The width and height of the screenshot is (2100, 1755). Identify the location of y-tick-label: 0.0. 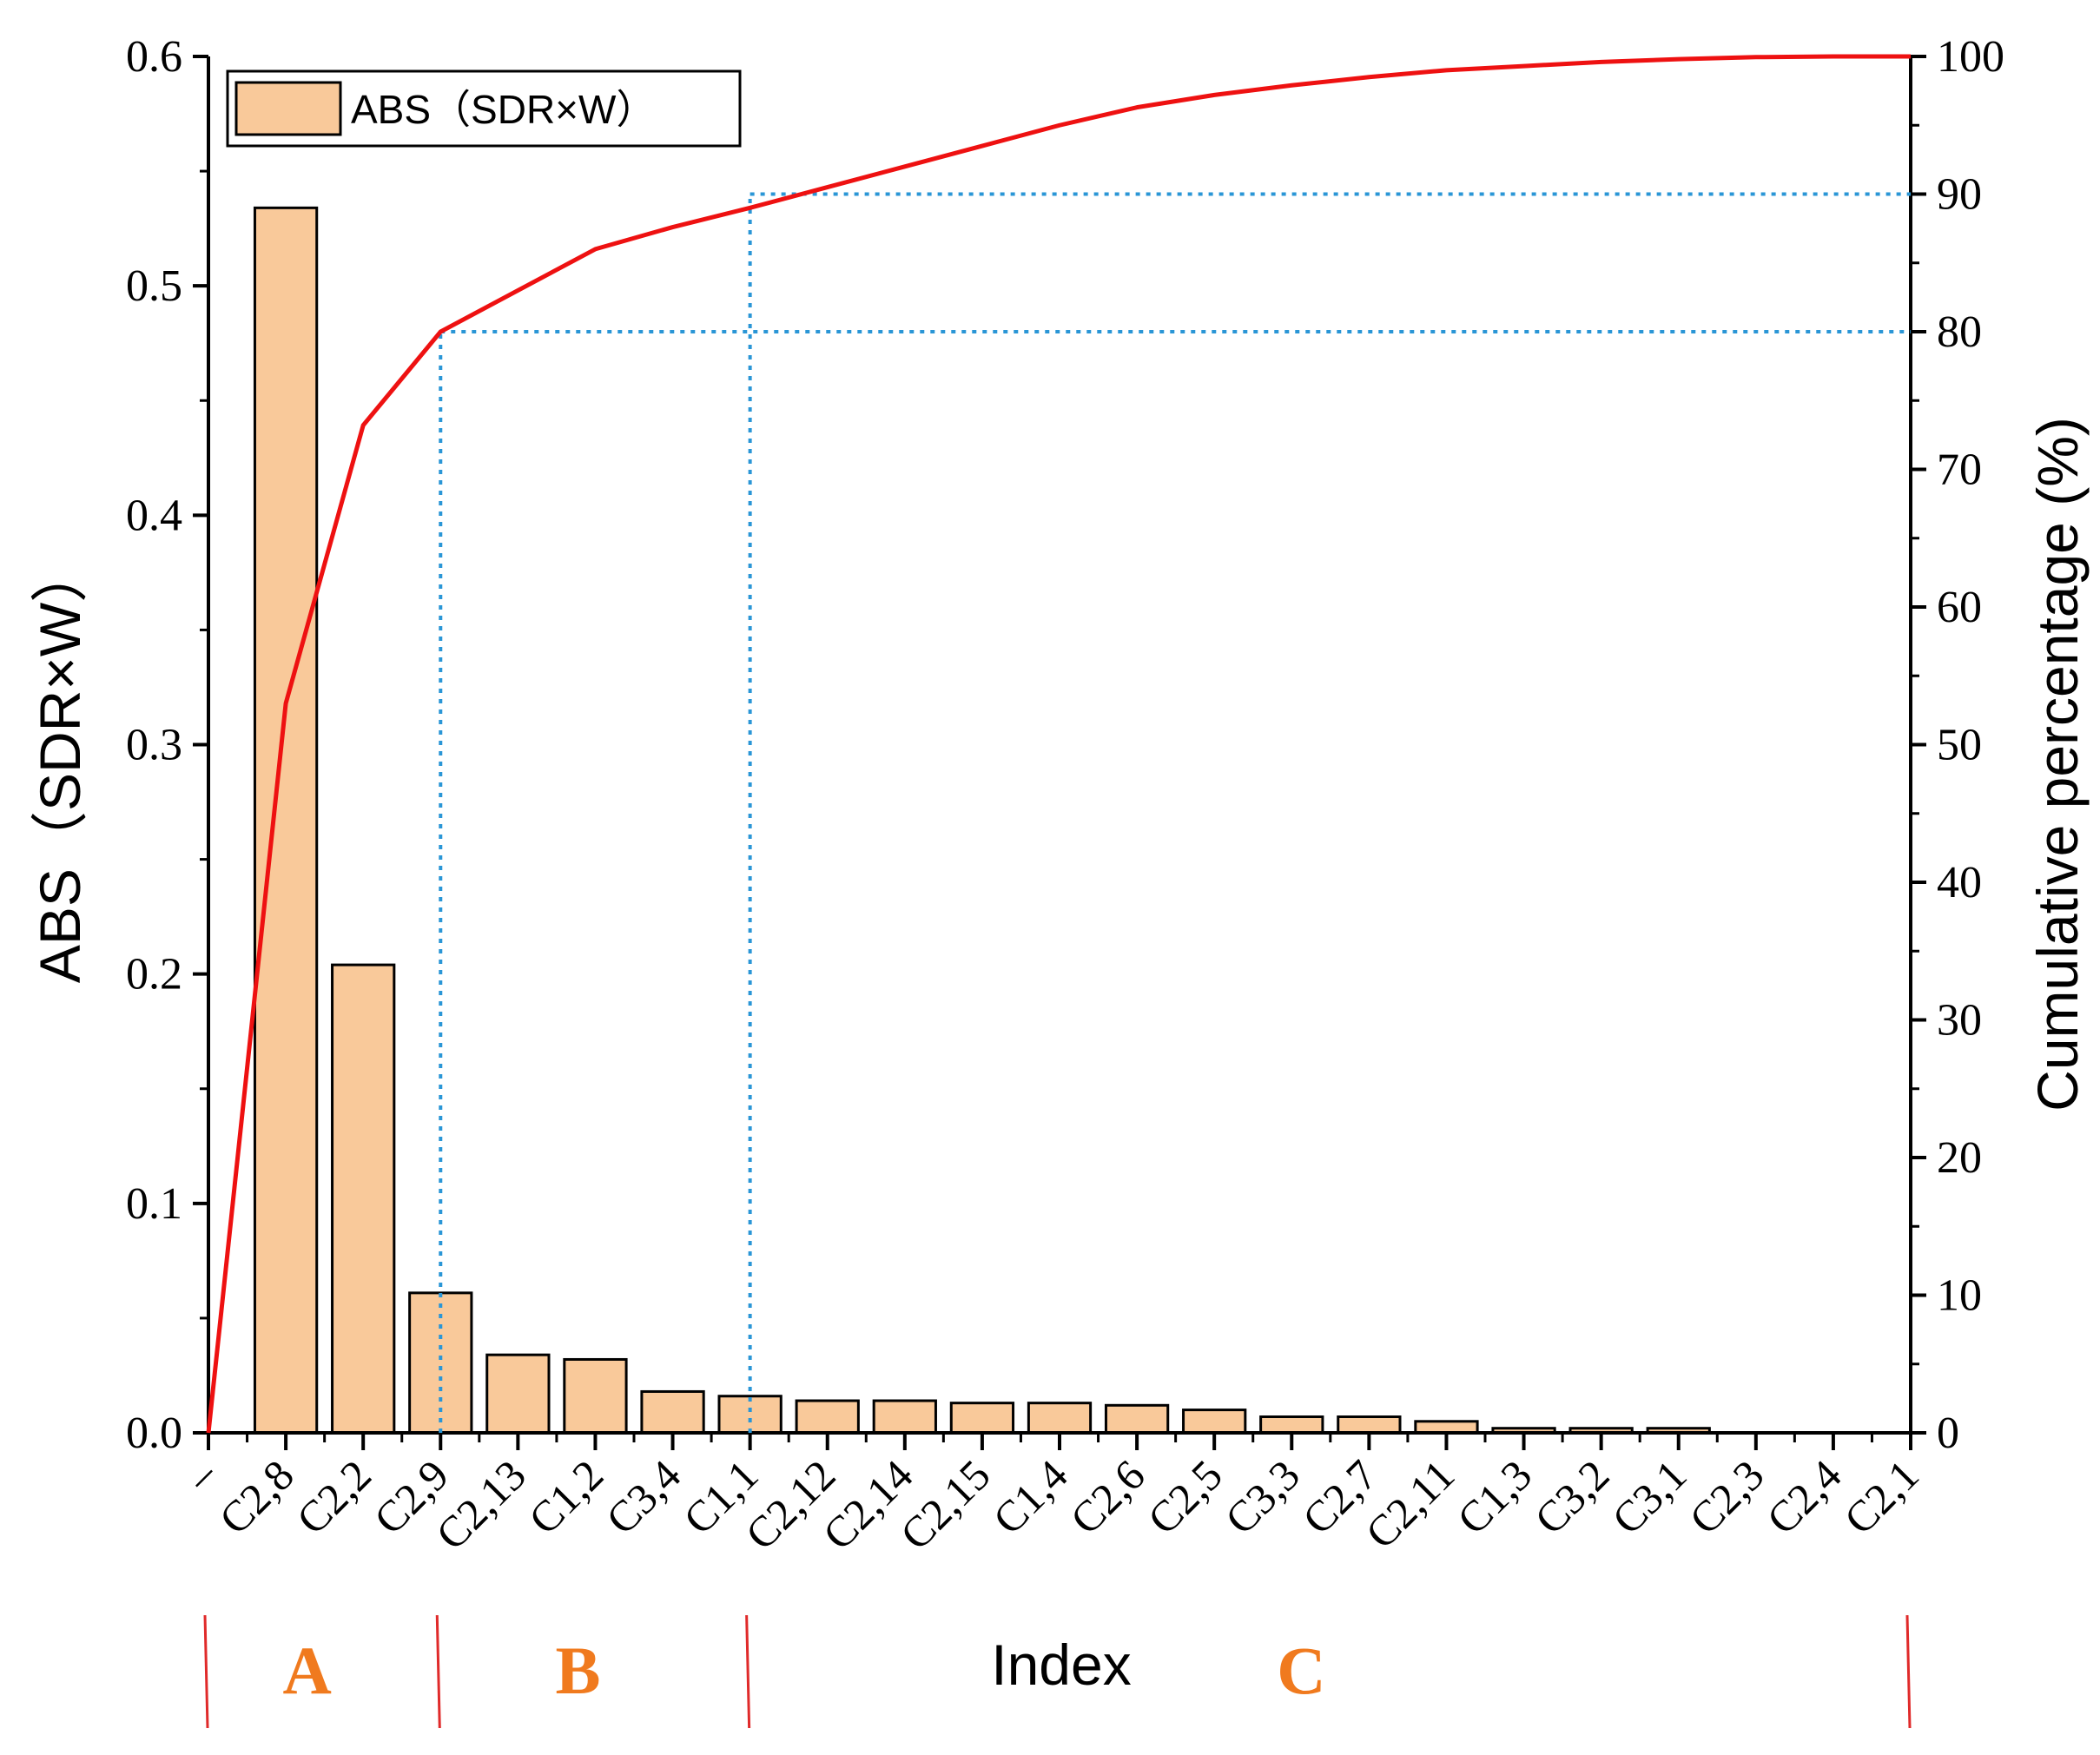
(154, 1433).